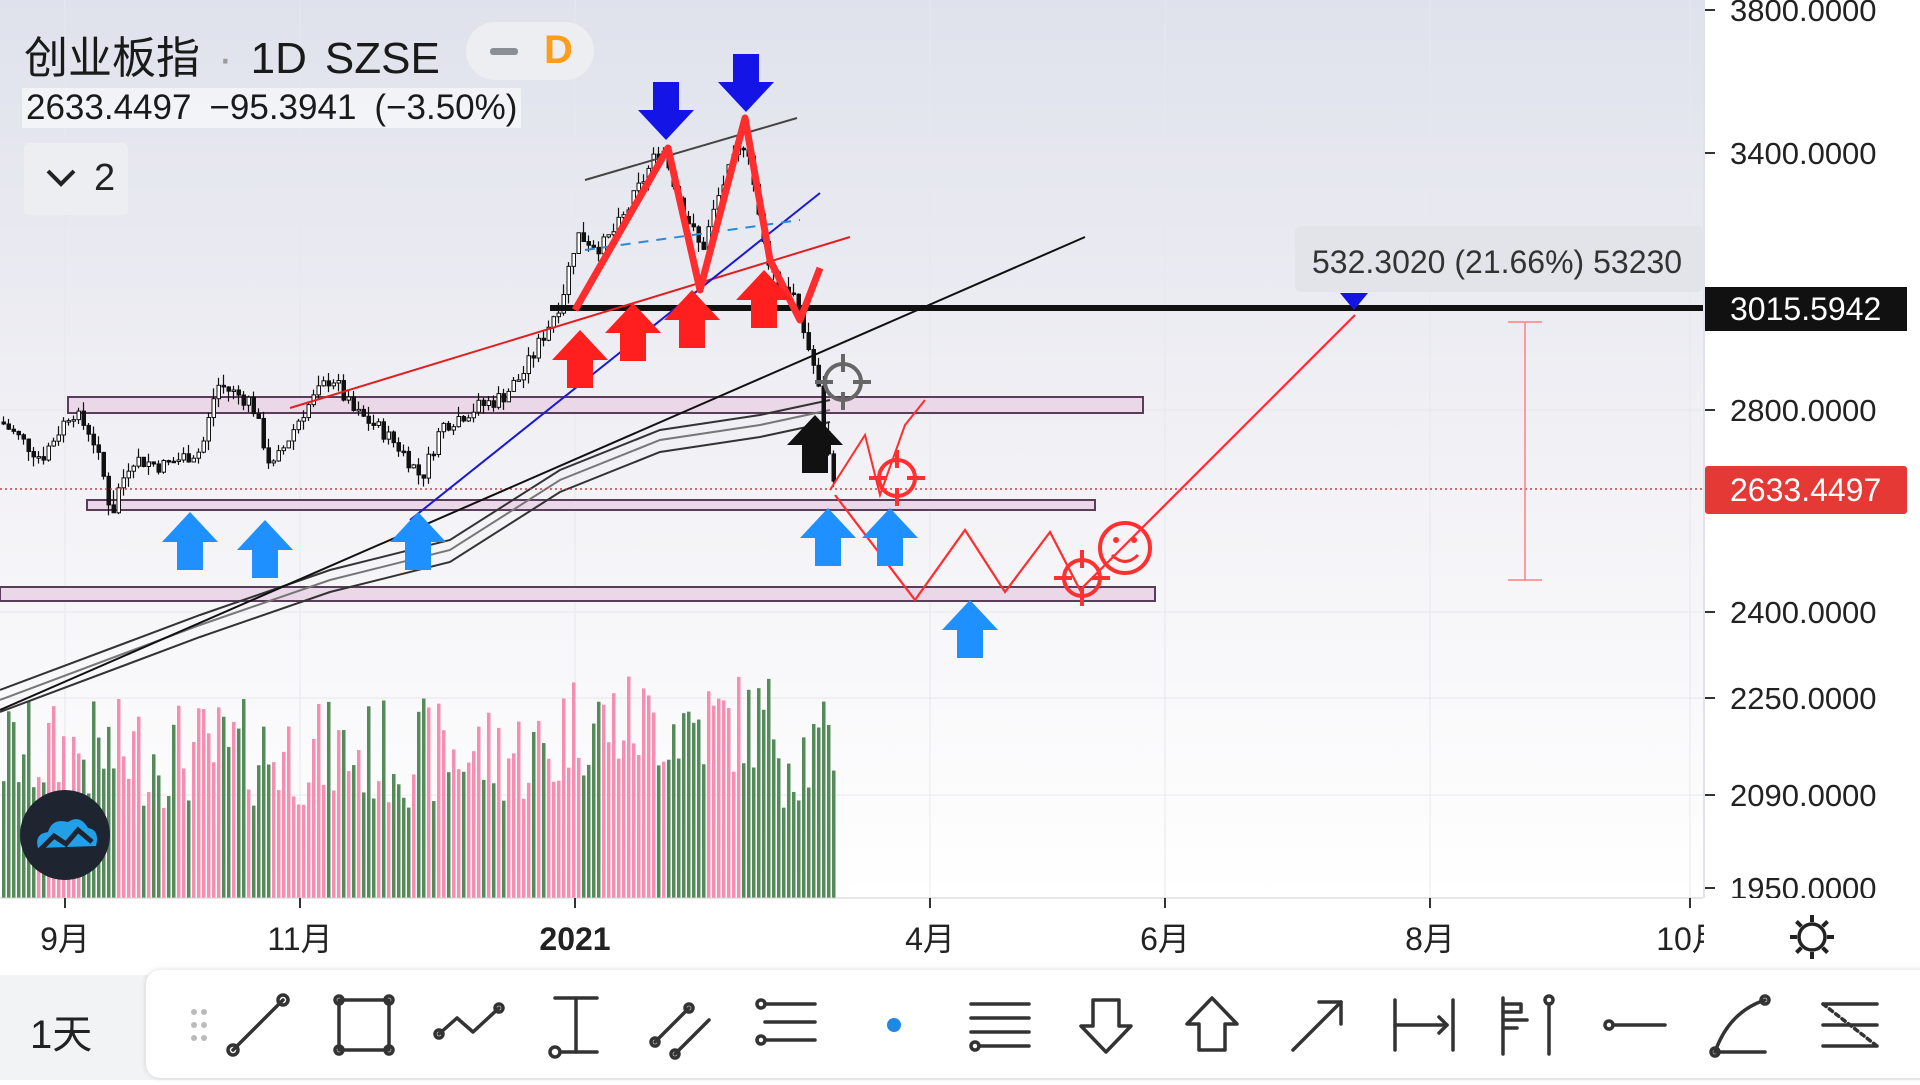 Image resolution: width=1920 pixels, height=1085 pixels. Describe the element at coordinates (258, 1025) in the screenshot. I see `trend-line-tool` at that location.